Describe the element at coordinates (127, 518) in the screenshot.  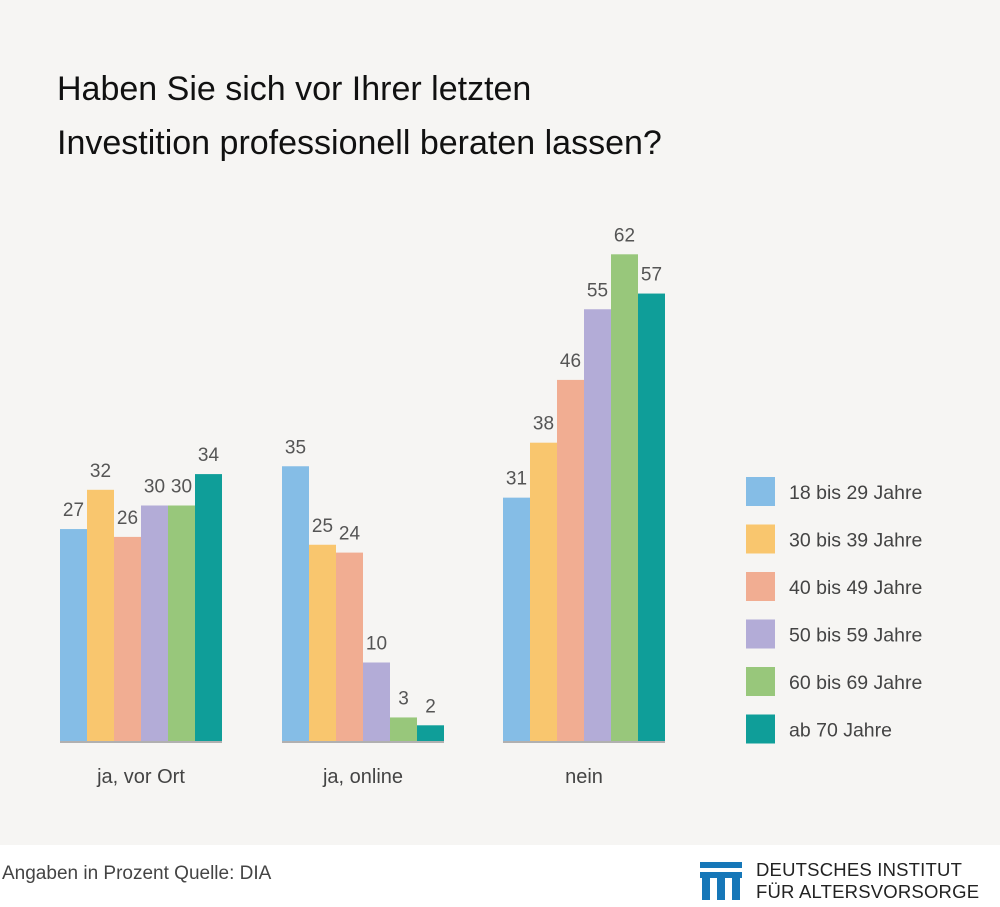
I see `data-label: 26` at that location.